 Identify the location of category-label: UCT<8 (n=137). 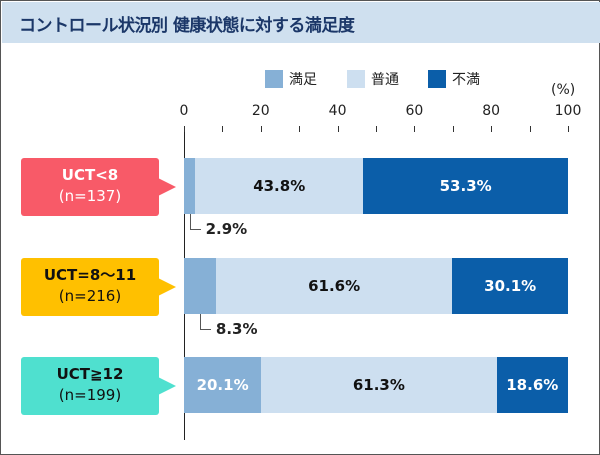
(90, 187).